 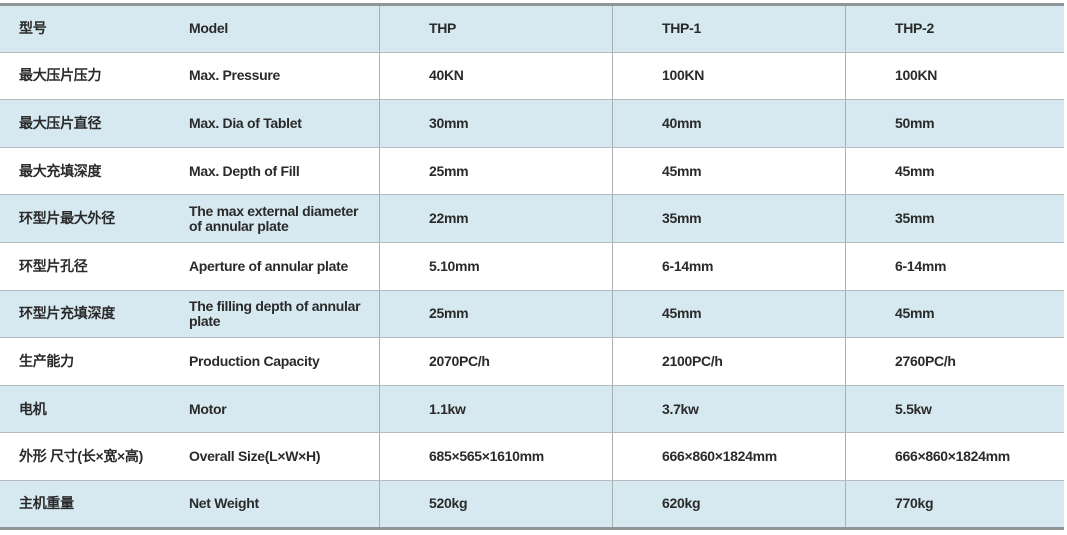 What do you see at coordinates (729, 504) in the screenshot?
I see `table-cell: 620kg` at bounding box center [729, 504].